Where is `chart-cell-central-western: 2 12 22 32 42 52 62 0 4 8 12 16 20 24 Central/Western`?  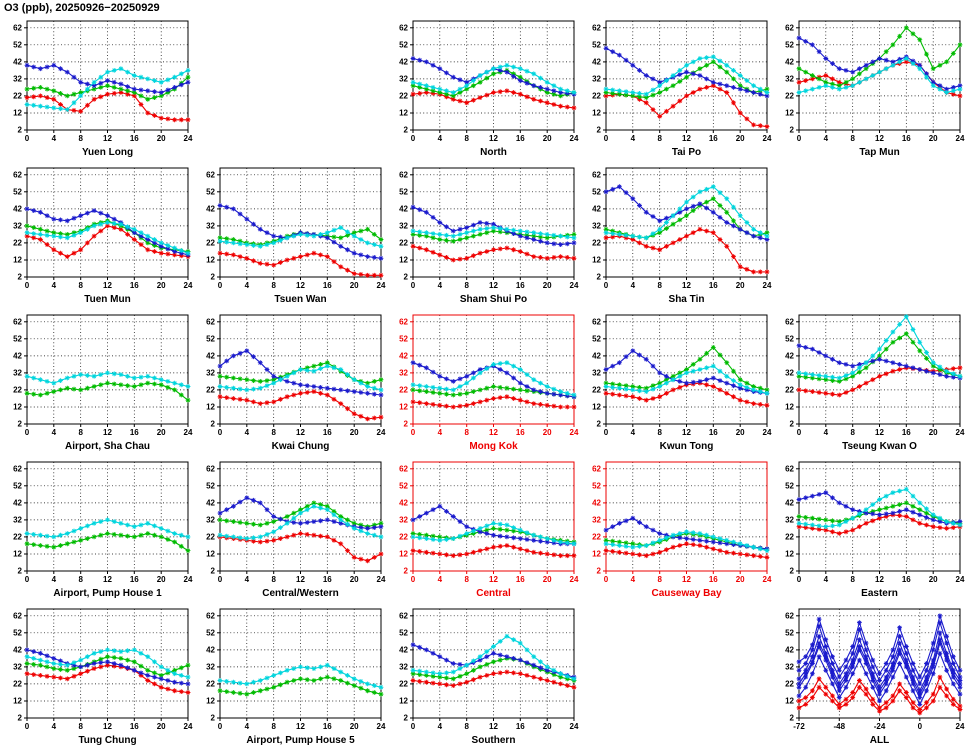 chart-cell-central-western: 2 12 22 32 42 52 62 0 4 8 12 16 20 24 Central/Western is located at coordinates (289, 532).